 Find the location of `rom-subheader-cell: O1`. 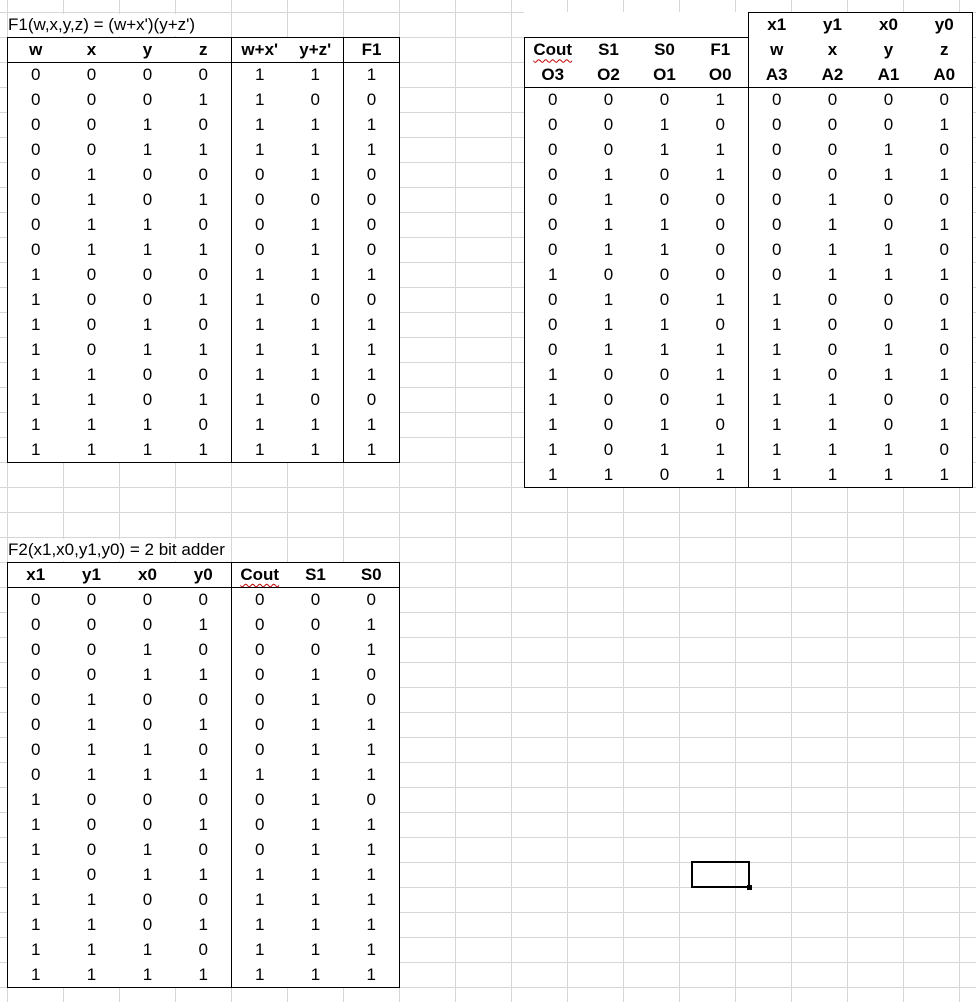

rom-subheader-cell: O1 is located at coordinates (664, 75).